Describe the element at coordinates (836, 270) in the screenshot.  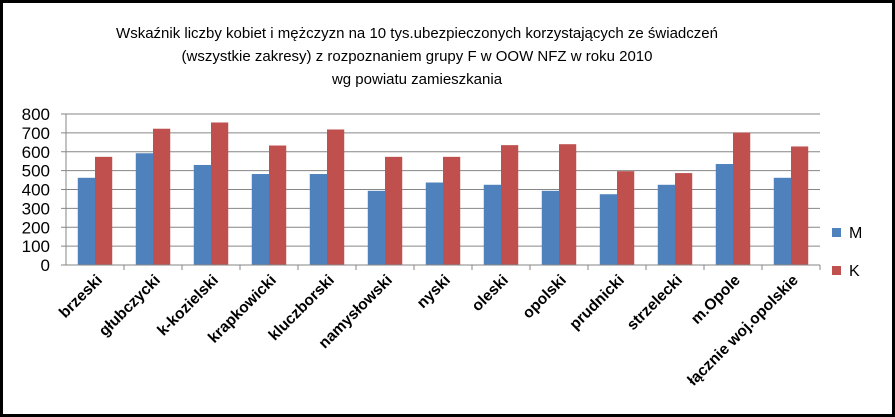
I see `legend-swatch-k` at that location.